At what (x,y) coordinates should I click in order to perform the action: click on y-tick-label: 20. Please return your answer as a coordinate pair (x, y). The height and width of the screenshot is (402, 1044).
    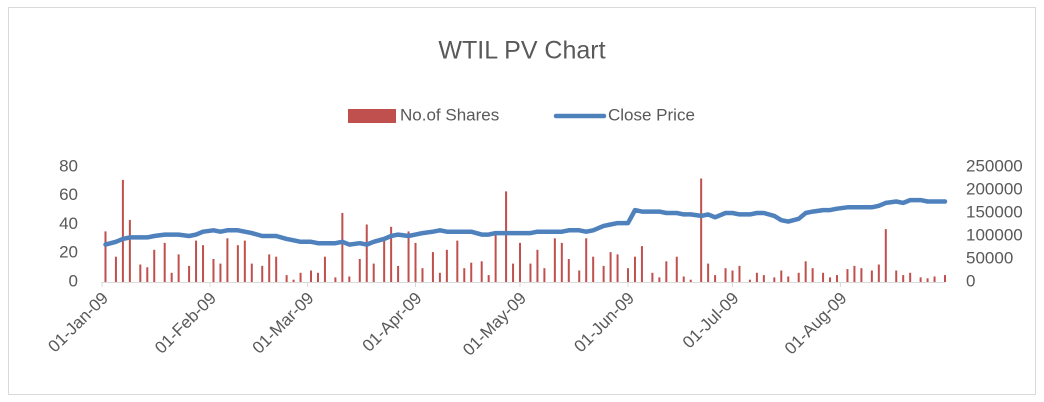
    Looking at the image, I should click on (68, 252).